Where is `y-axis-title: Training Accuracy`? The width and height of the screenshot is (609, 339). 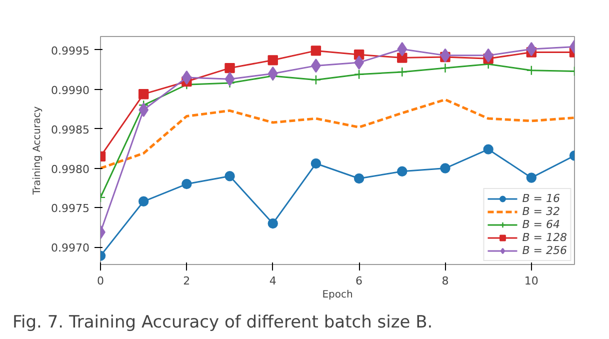
y-axis-title: Training Accuracy is located at coordinates (38, 151).